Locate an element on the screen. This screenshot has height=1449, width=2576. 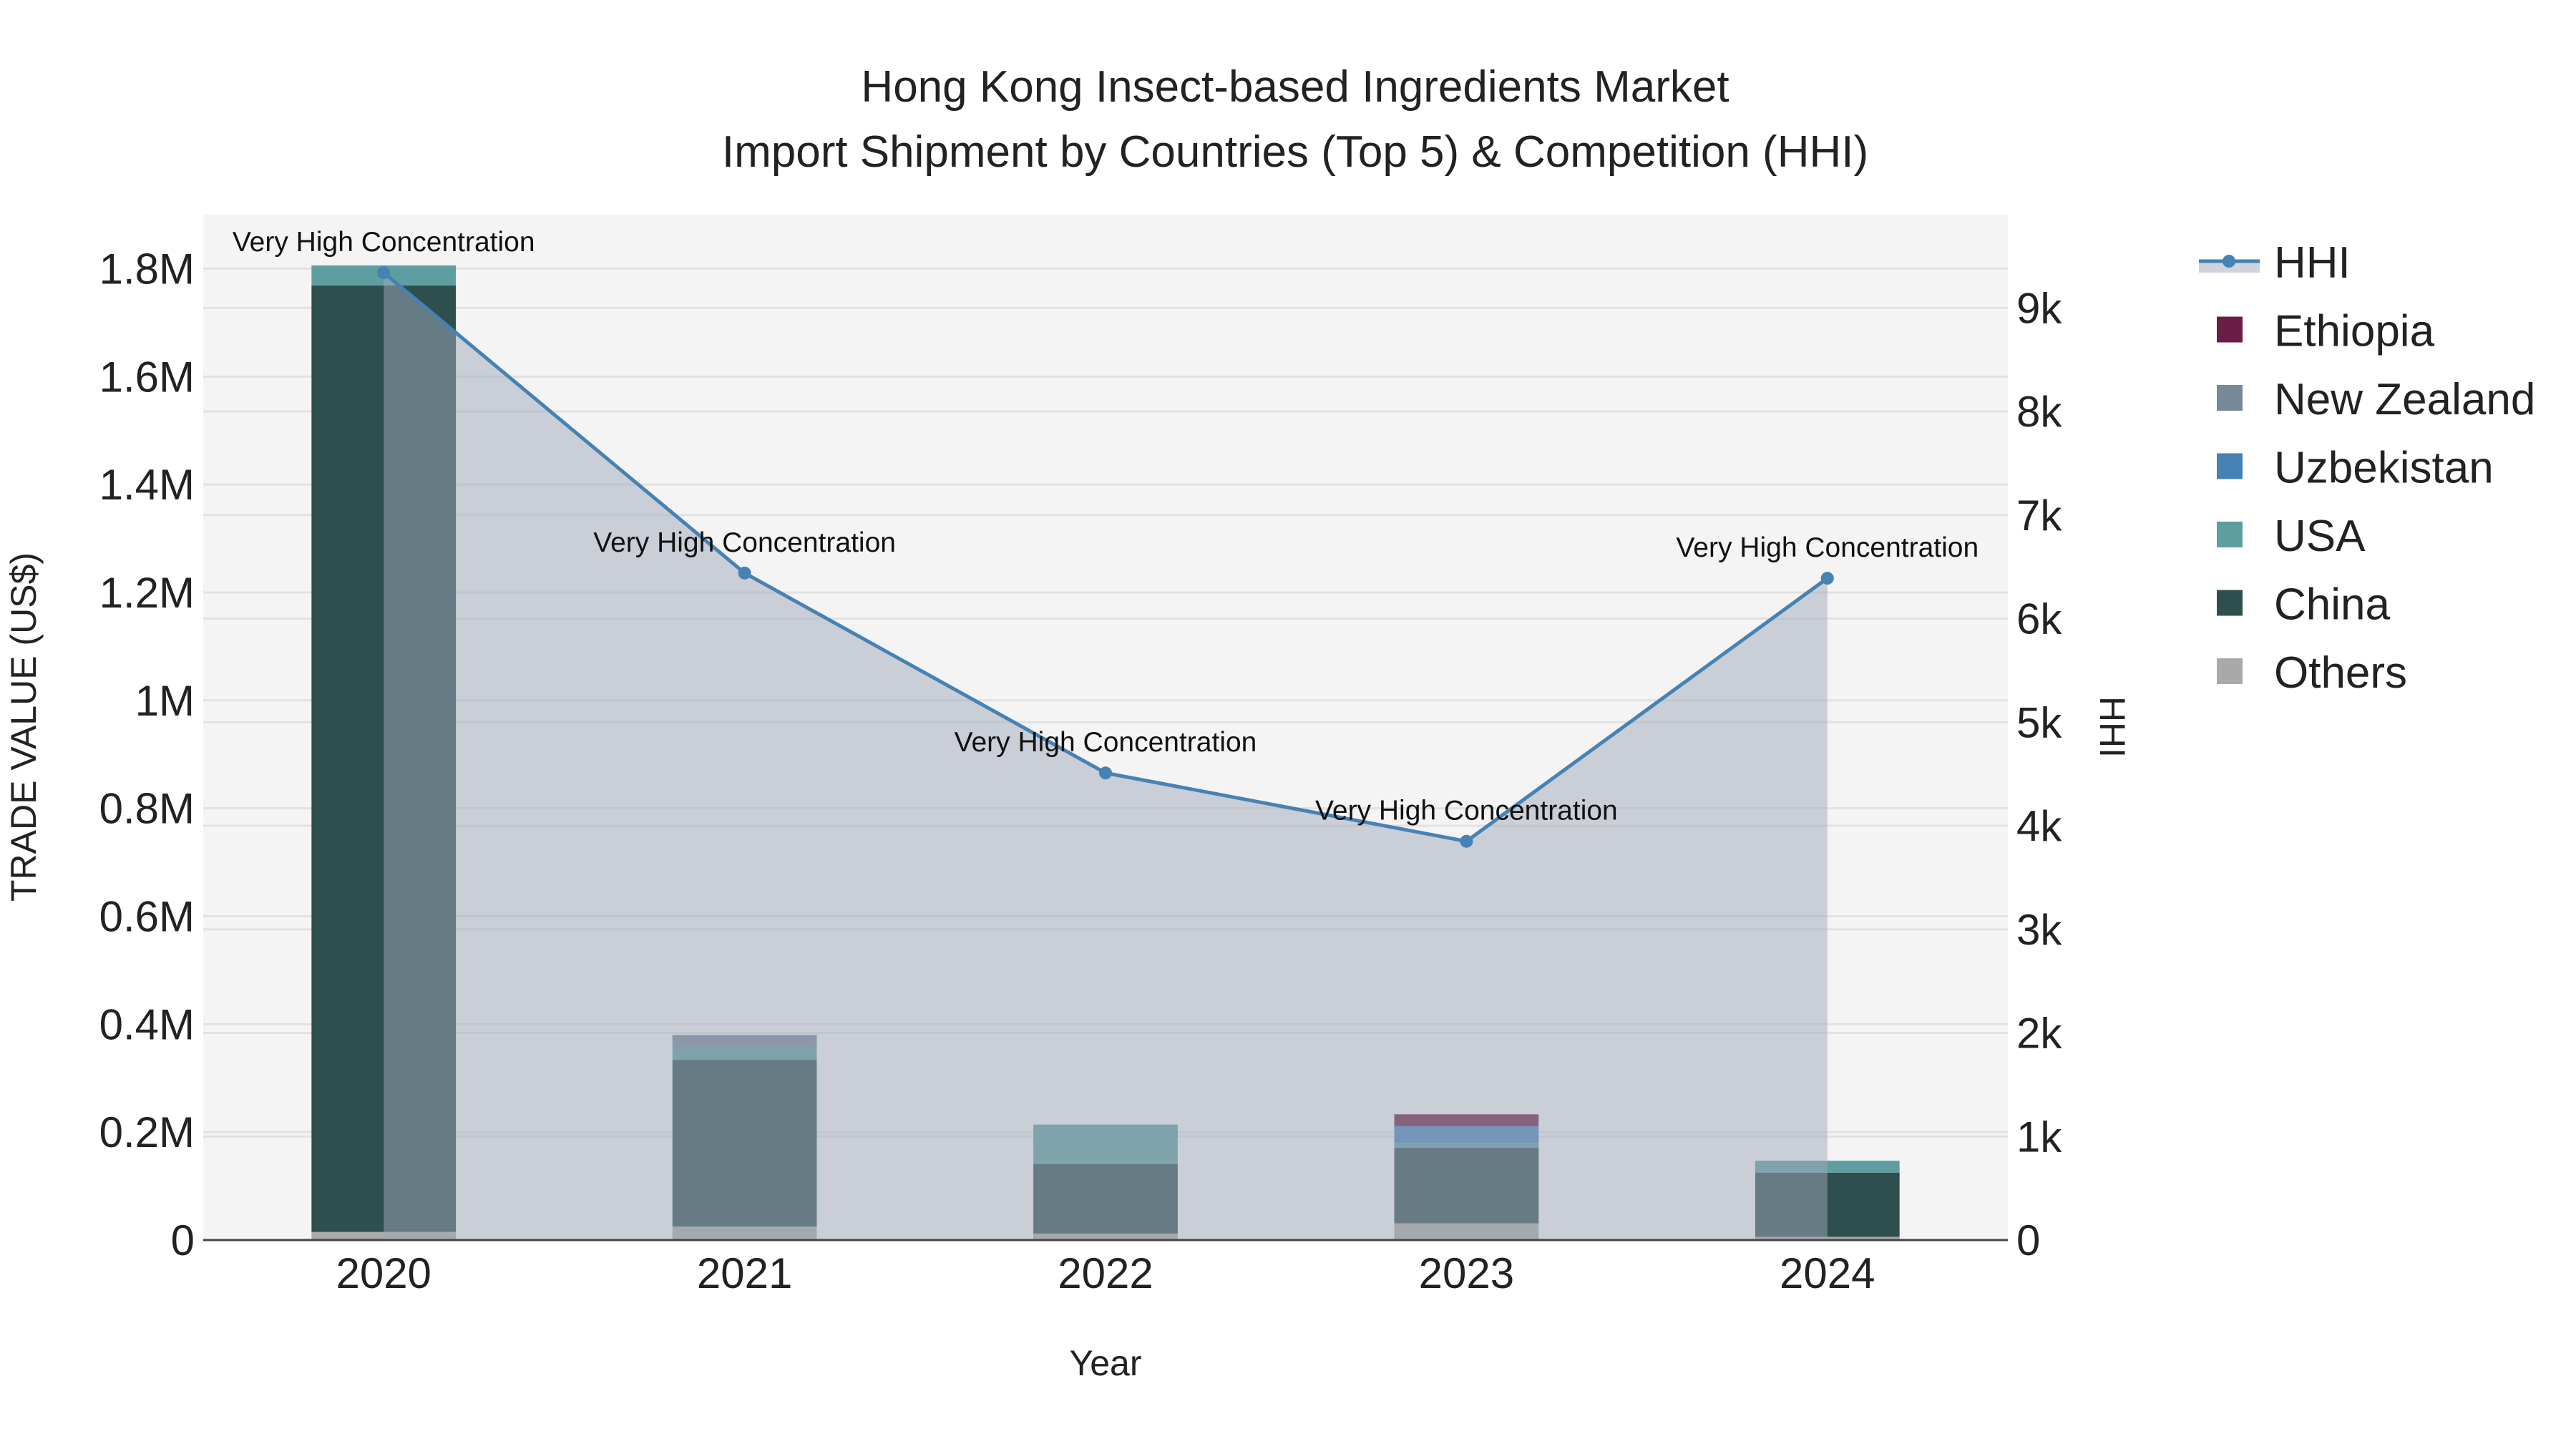
x-tick-label: 2021 is located at coordinates (744, 1273).